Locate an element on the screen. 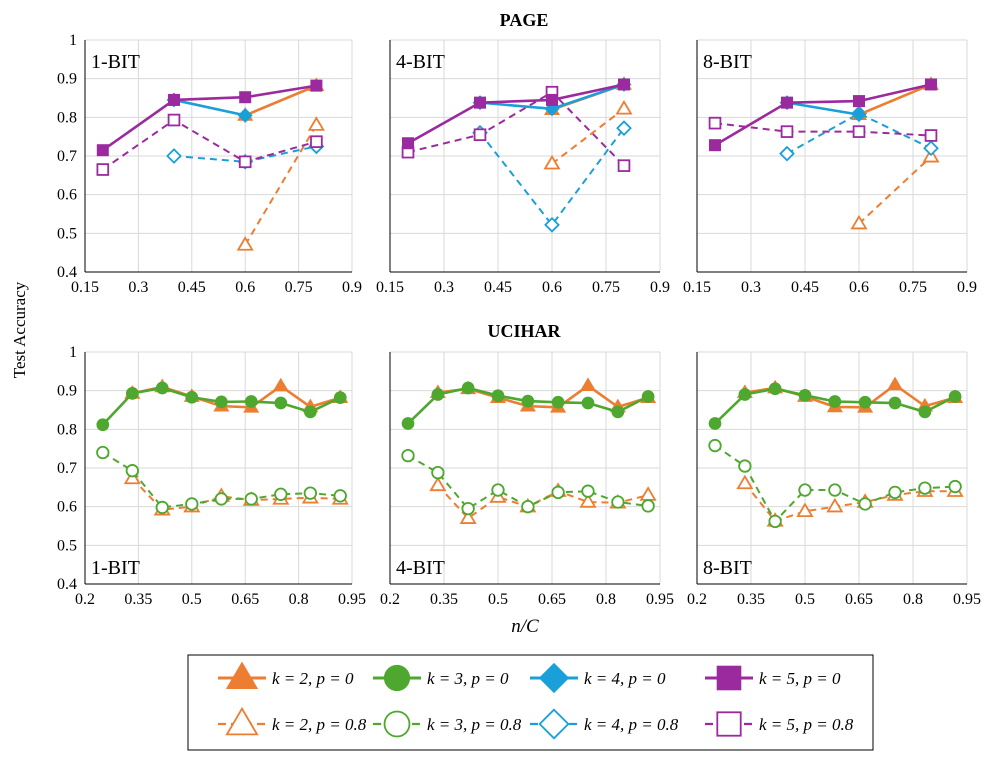 This screenshot has height=763, width=996. y-tick-label: 0.5 is located at coordinates (67, 545).